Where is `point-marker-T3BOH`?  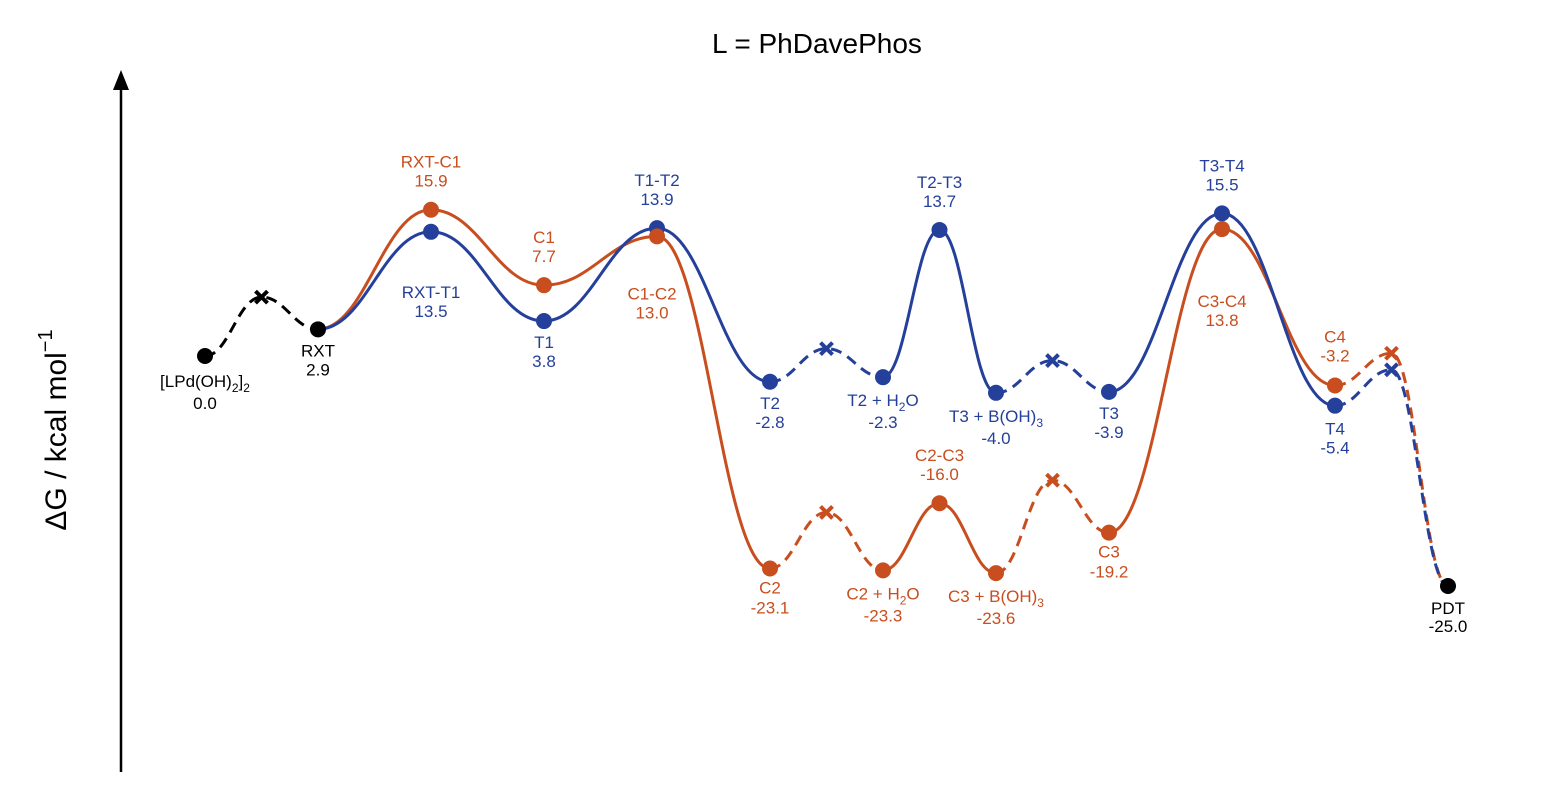
point-marker-T3BOH is located at coordinates (996, 392).